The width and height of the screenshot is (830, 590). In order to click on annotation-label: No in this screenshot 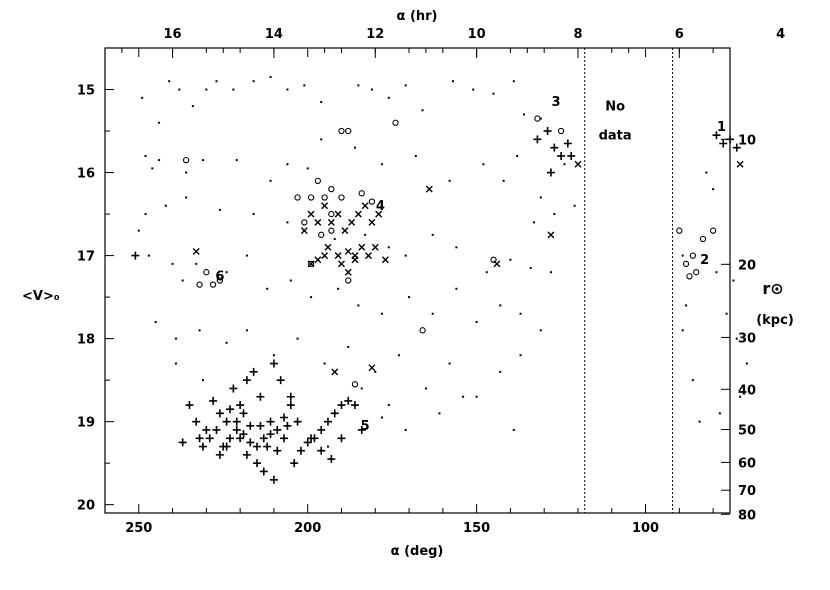, I will do `click(615, 106)`.